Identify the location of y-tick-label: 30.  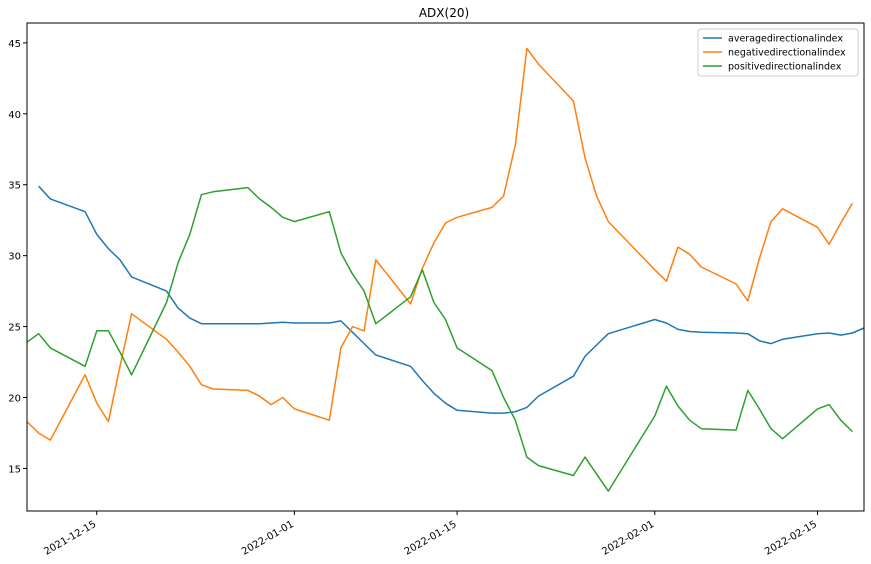
(14, 257).